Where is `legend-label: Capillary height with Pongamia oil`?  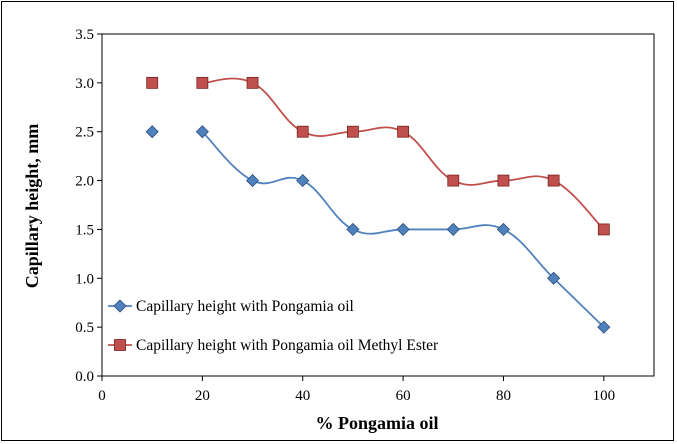 legend-label: Capillary height with Pongamia oil is located at coordinates (245, 306).